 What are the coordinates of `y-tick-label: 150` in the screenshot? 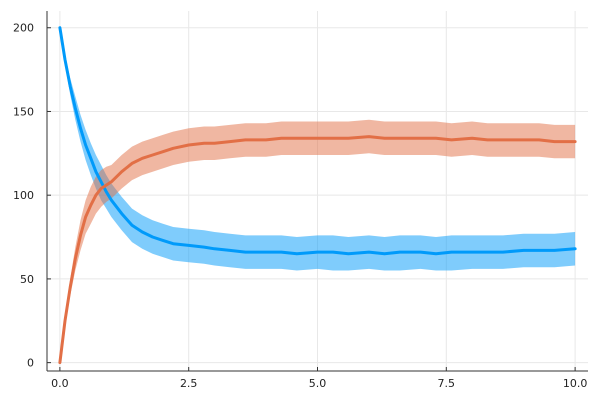 It's located at (23, 111).